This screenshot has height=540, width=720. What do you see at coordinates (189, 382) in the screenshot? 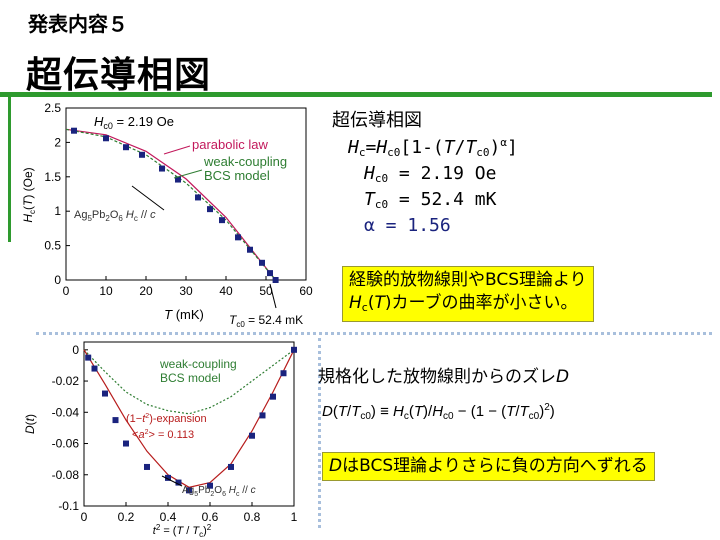
I see `chart2-bcs-curve` at bounding box center [189, 382].